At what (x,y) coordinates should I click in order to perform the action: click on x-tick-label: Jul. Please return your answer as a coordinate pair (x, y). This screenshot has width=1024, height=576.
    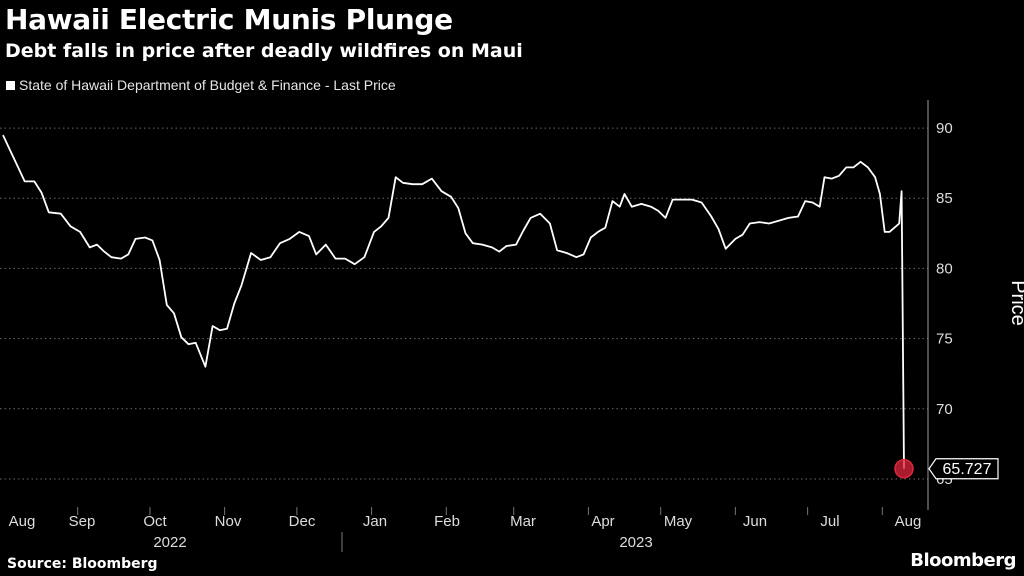
    Looking at the image, I should click on (829, 521).